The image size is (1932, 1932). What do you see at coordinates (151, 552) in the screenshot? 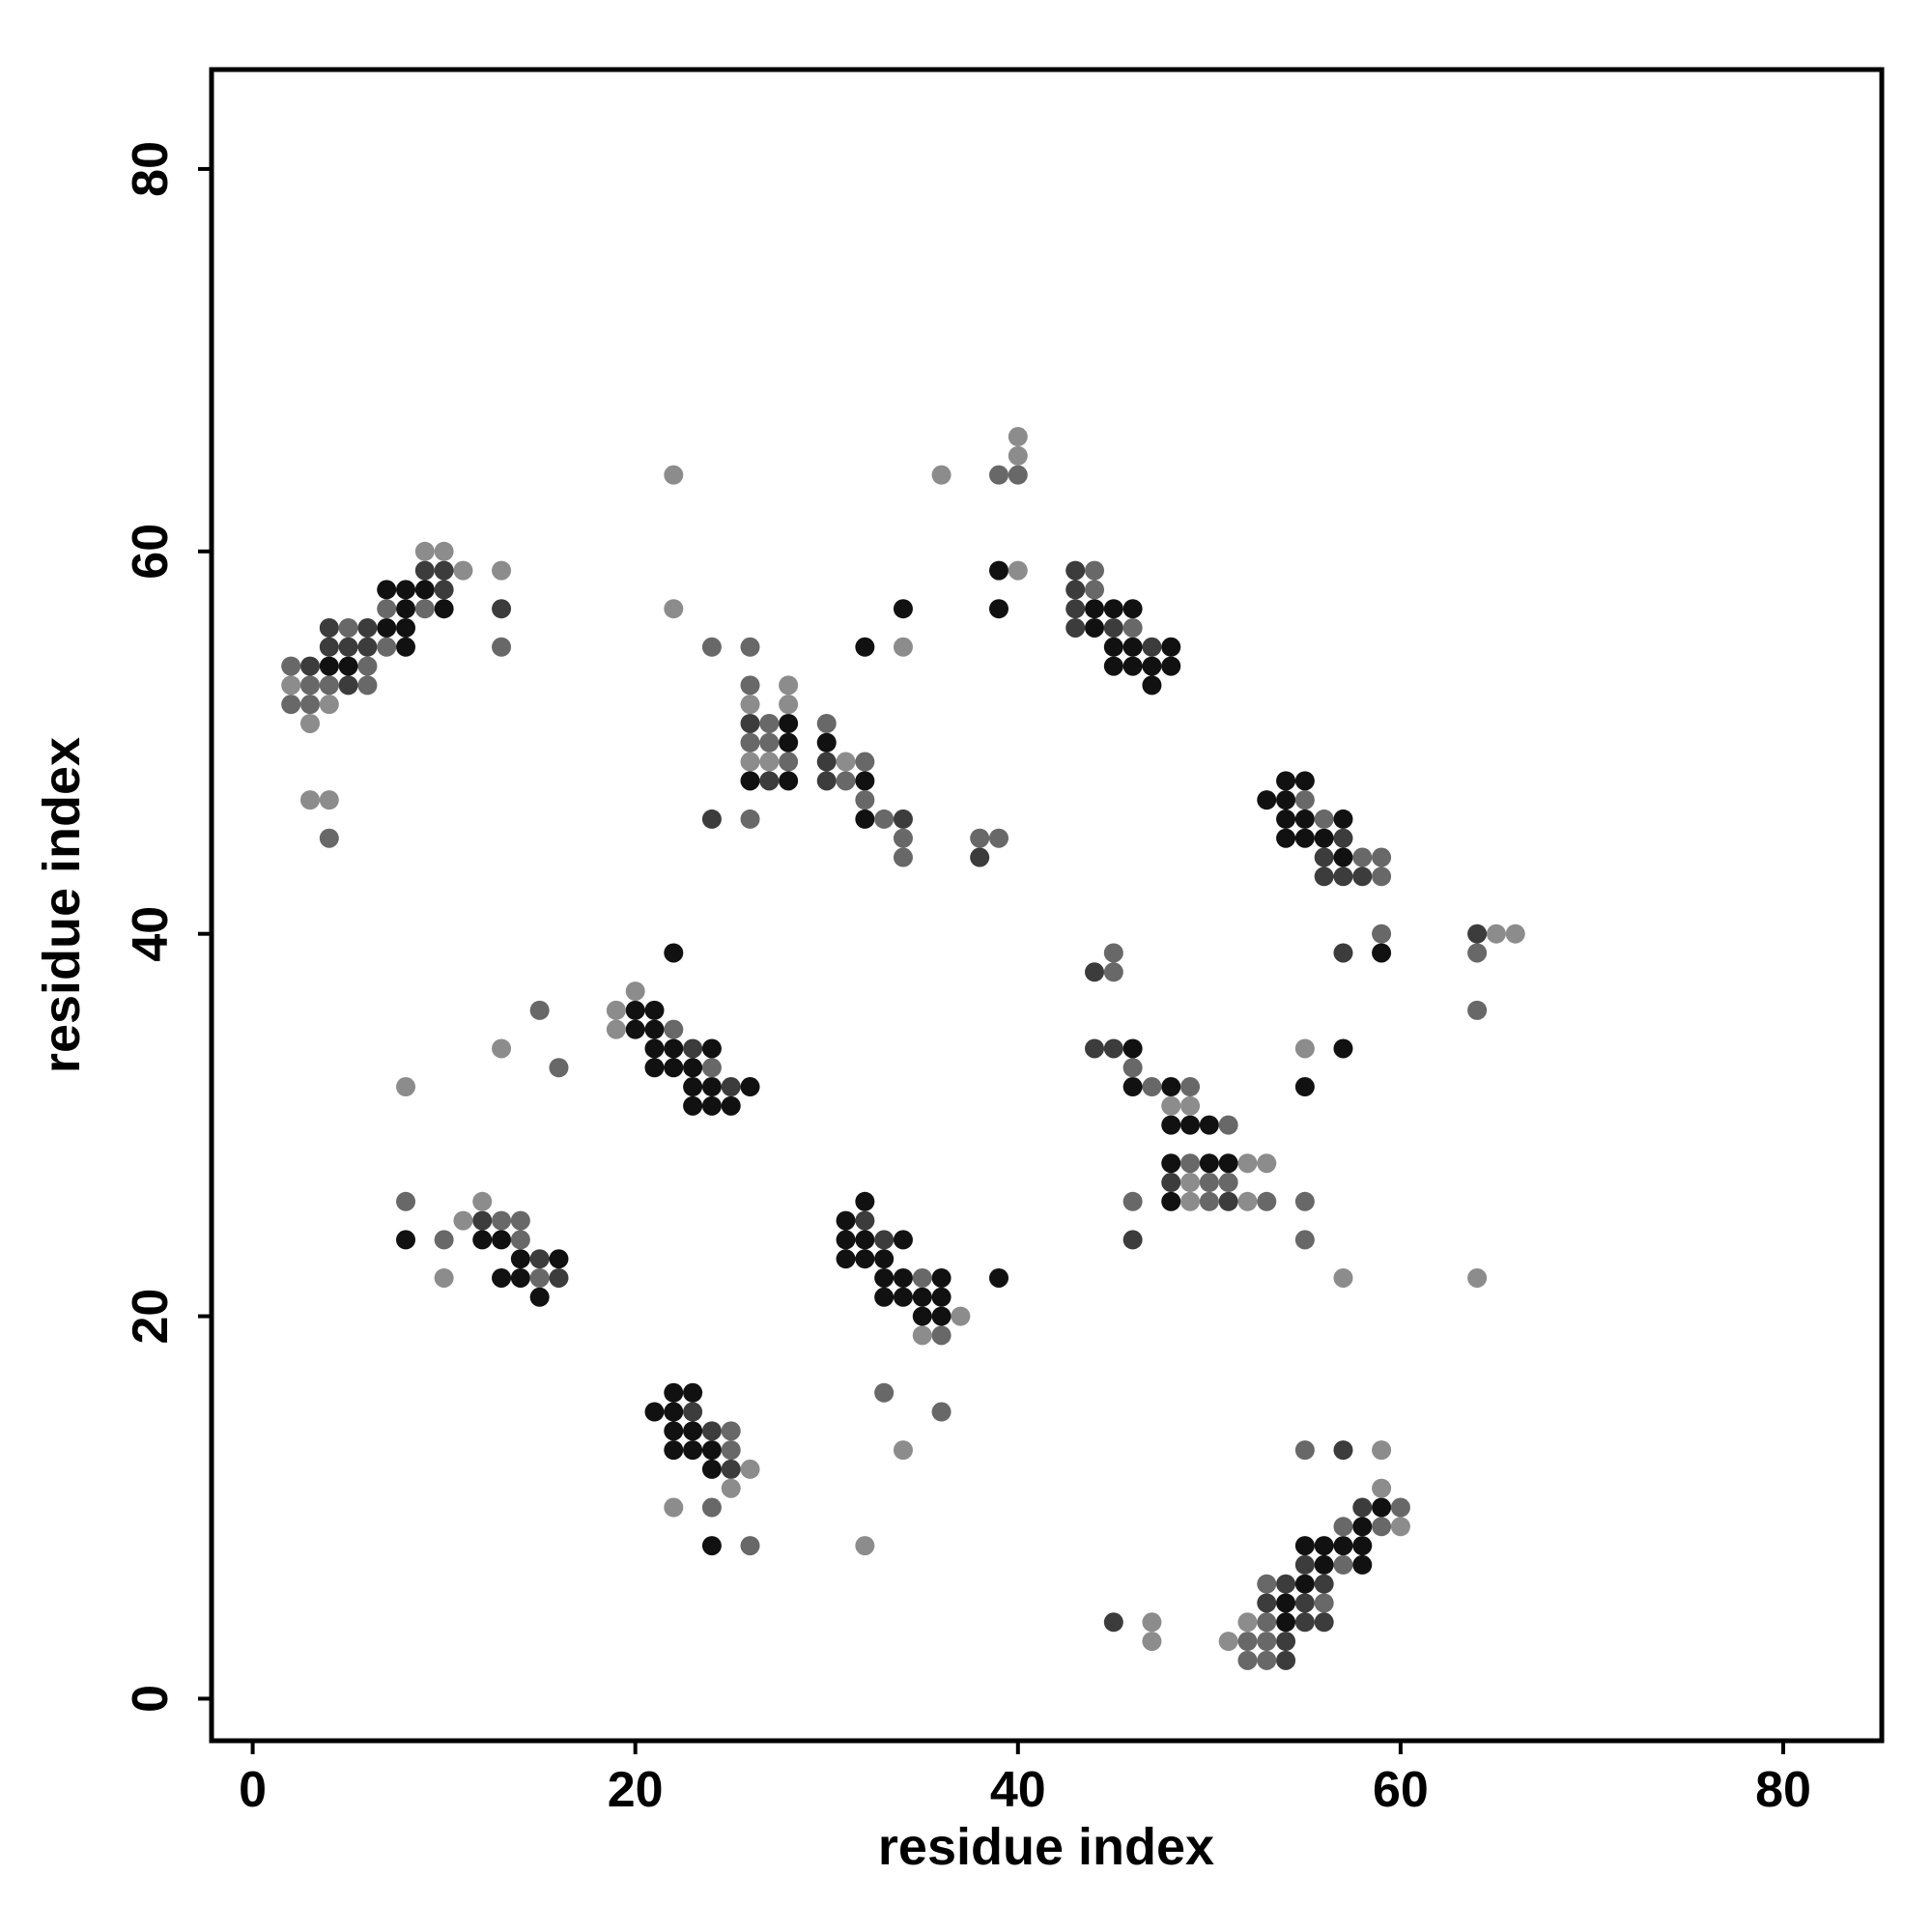
I see `y-tick-label: 60` at bounding box center [151, 552].